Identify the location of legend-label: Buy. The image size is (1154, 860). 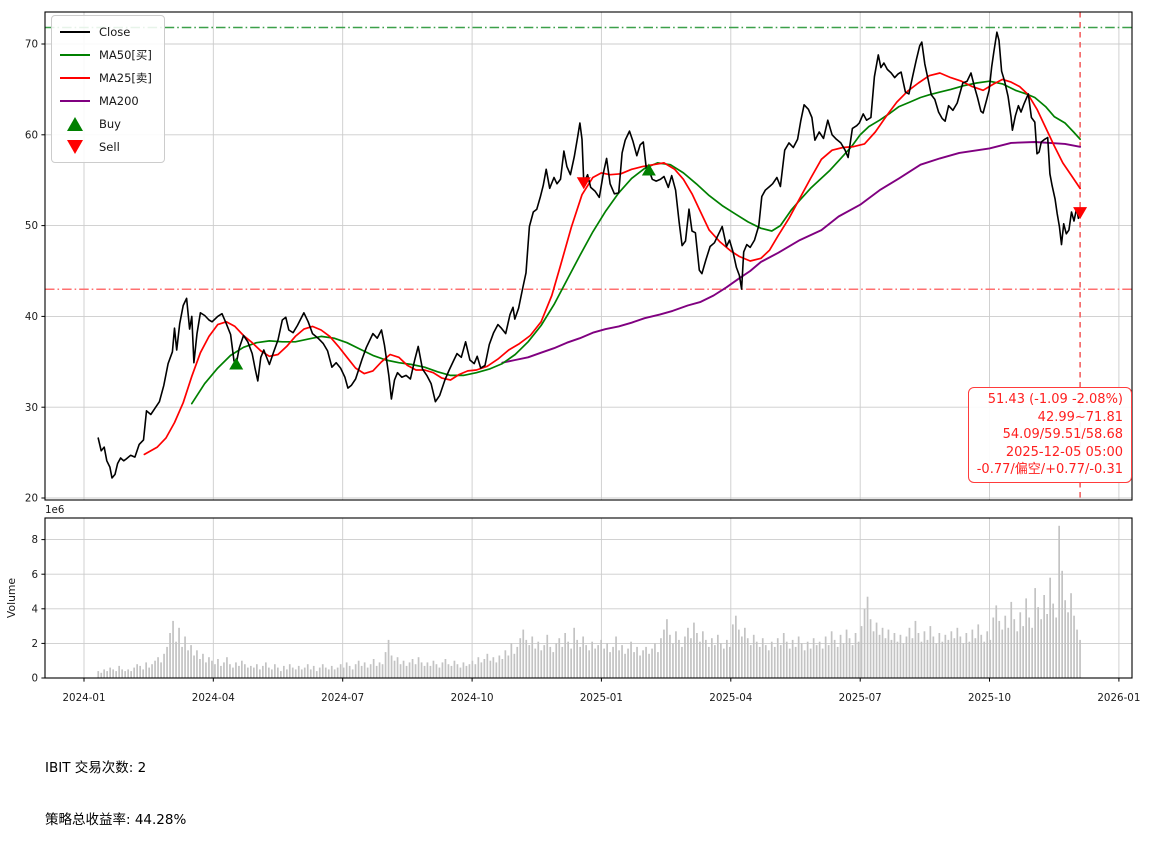
(110, 123).